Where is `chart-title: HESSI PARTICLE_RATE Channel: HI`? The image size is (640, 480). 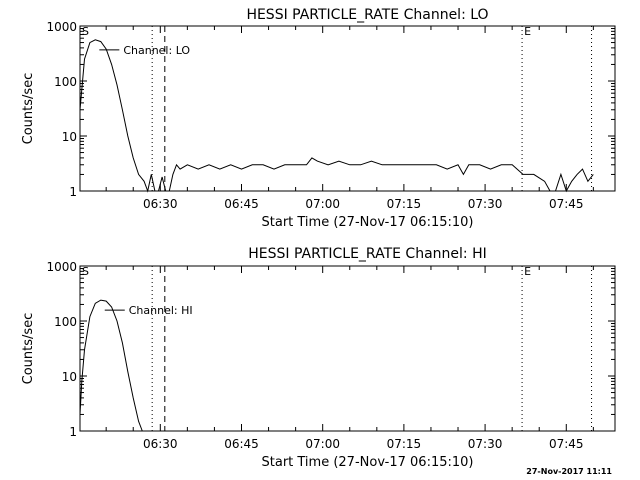 chart-title: HESSI PARTICLE_RATE Channel: HI is located at coordinates (367, 254).